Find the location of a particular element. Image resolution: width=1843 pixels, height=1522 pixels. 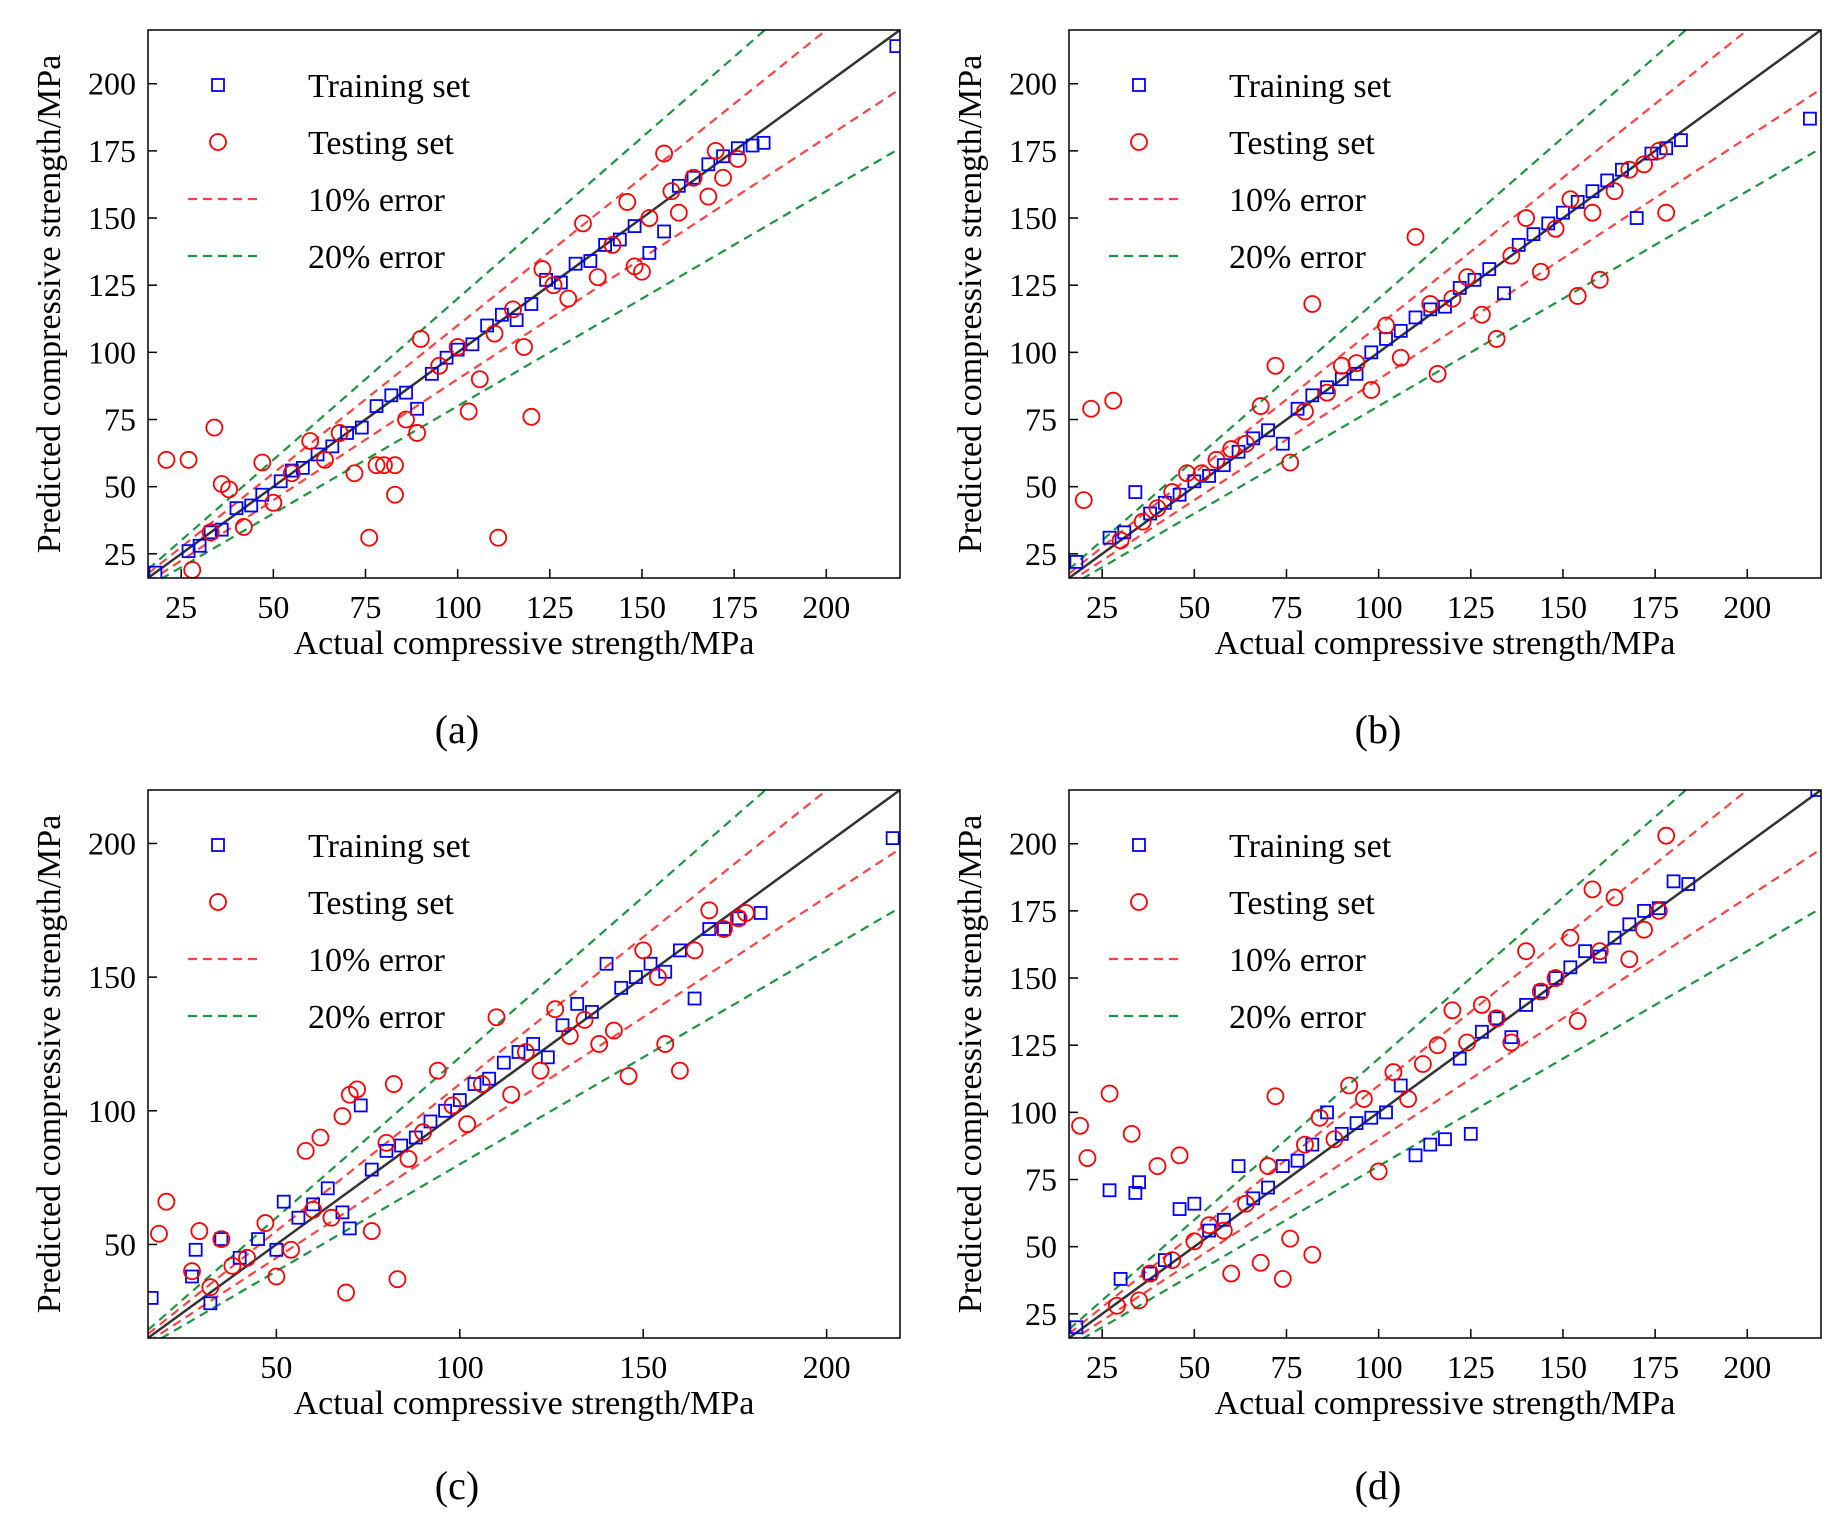

legend-label: 10% error is located at coordinates (377, 960).